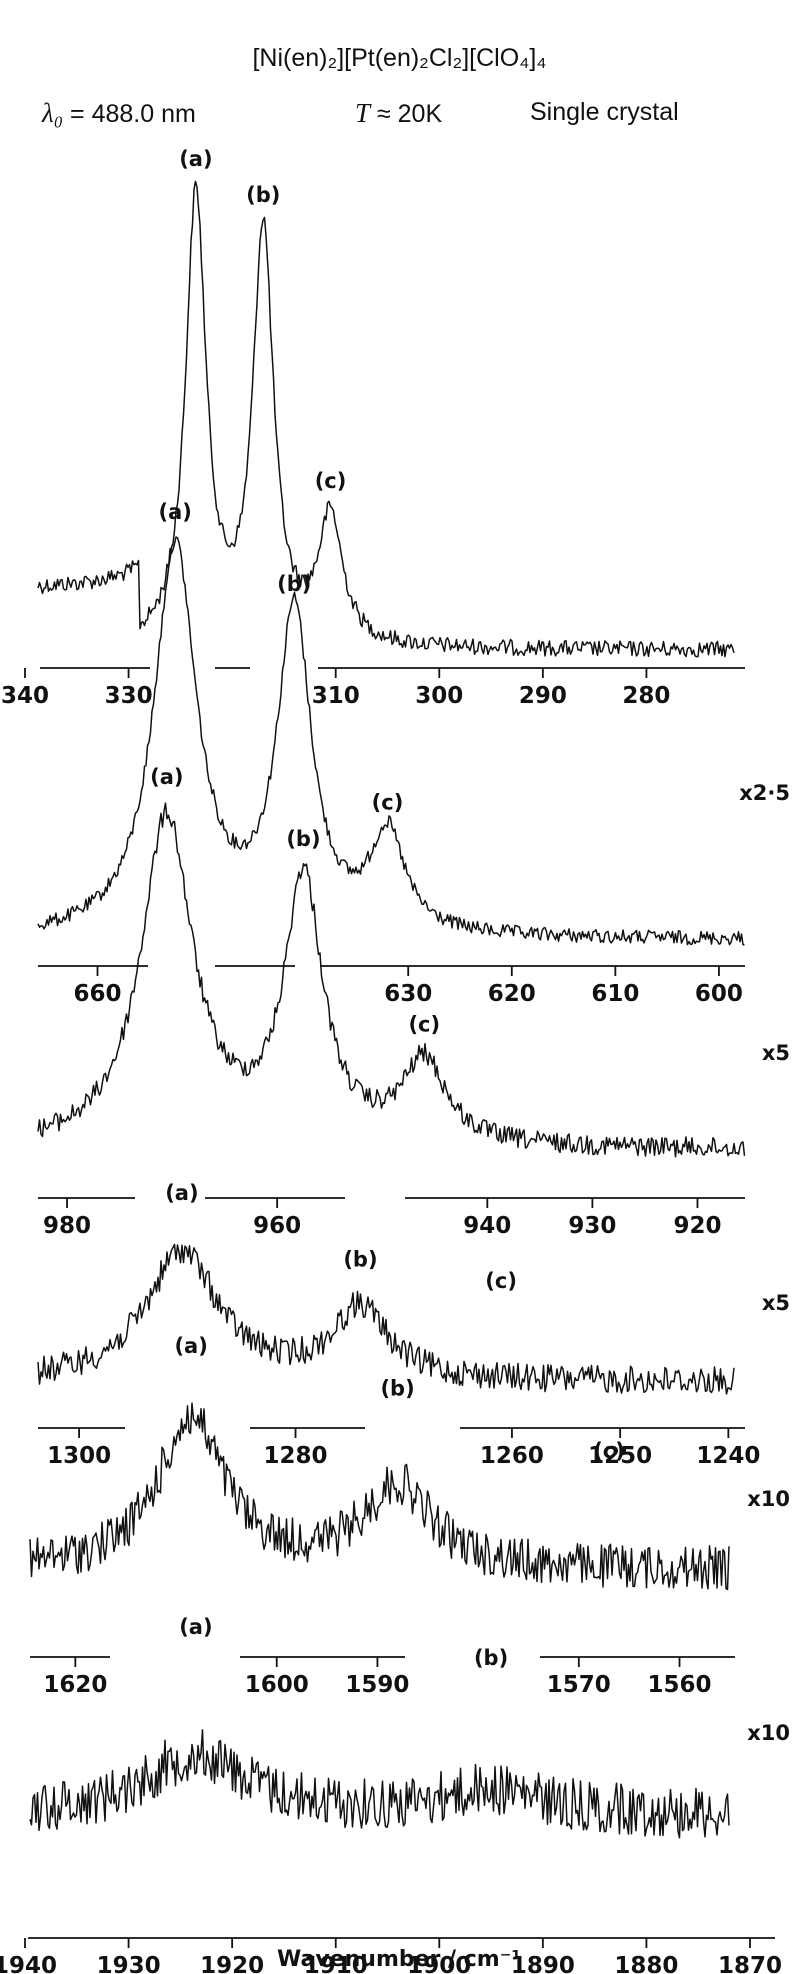  I want to click on x-tick-label: 610, so click(615, 994).